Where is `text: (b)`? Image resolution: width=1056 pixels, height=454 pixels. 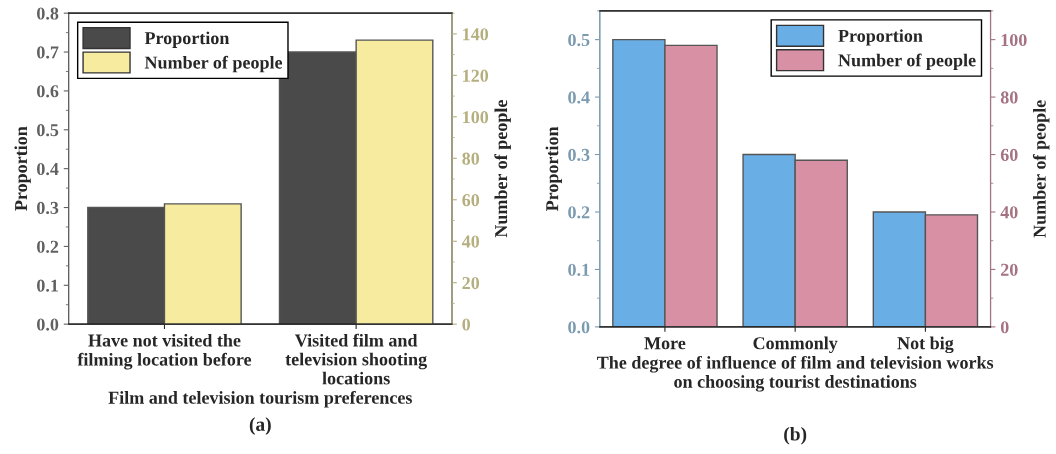
text: (b) is located at coordinates (795, 435).